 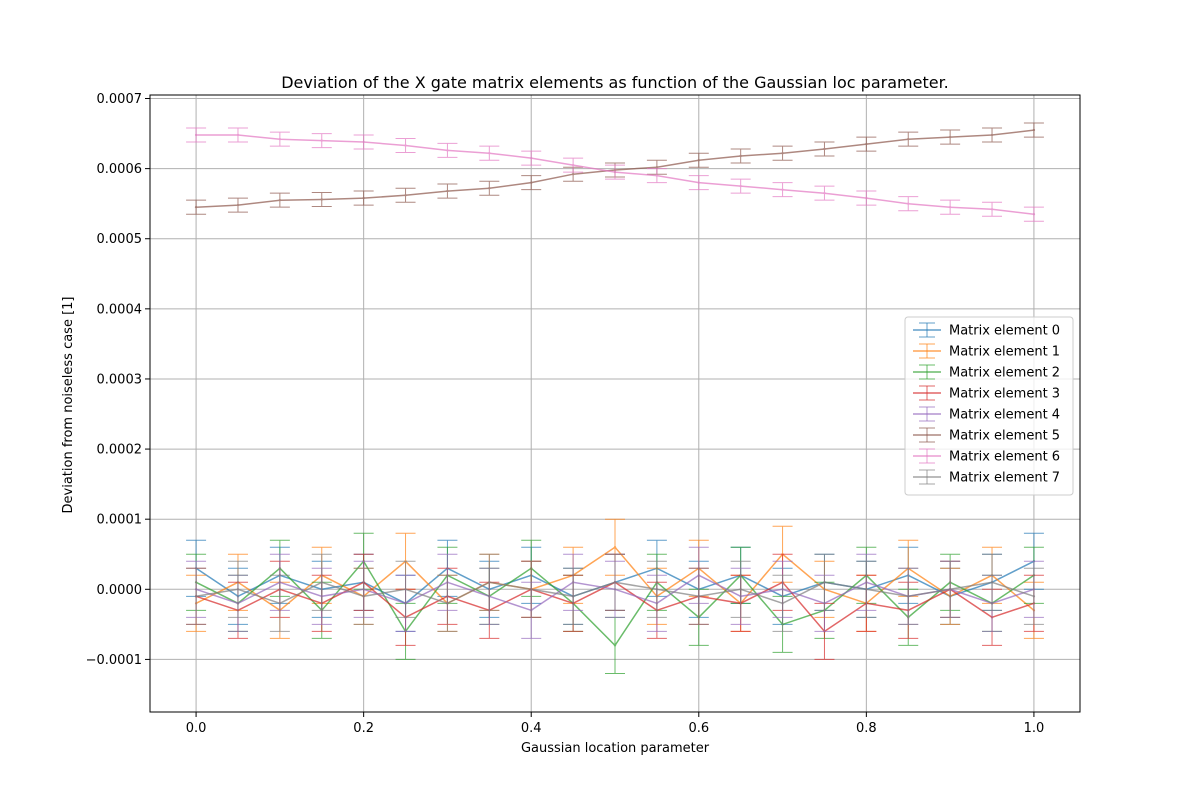 I want to click on x-tick-label: 0.8, so click(x=866, y=728).